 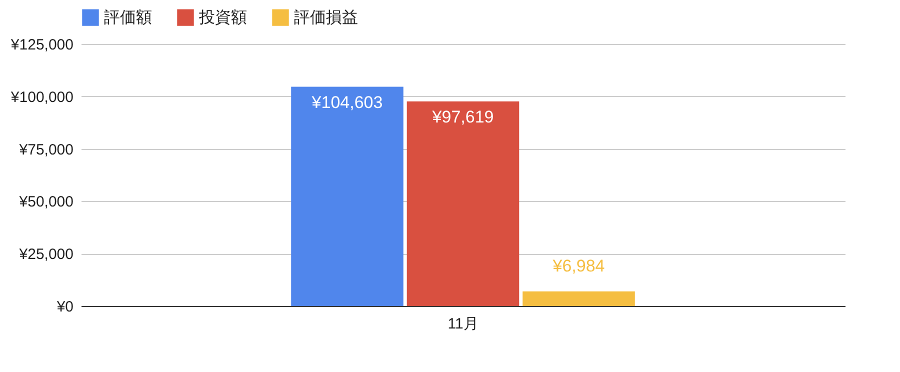 I want to click on y-tick-label: ¥50,000, so click(x=46, y=202).